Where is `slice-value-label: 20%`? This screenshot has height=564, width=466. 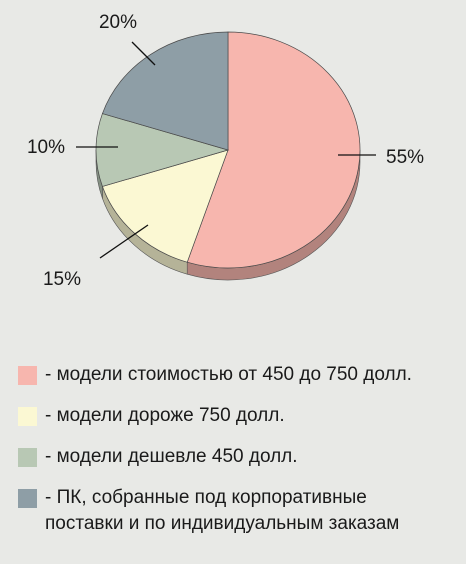 slice-value-label: 20% is located at coordinates (118, 22).